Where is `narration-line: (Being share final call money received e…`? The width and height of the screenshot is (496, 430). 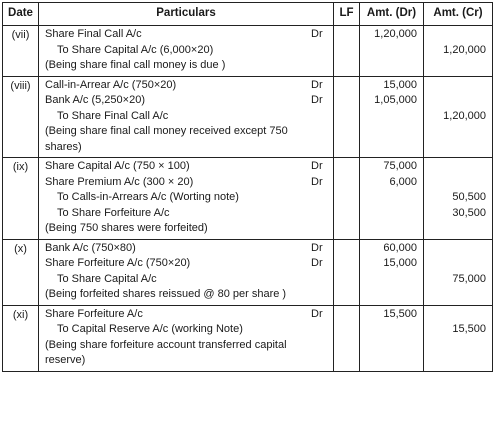
narration-line: (Being share final call money received e… is located at coordinates (186, 132).